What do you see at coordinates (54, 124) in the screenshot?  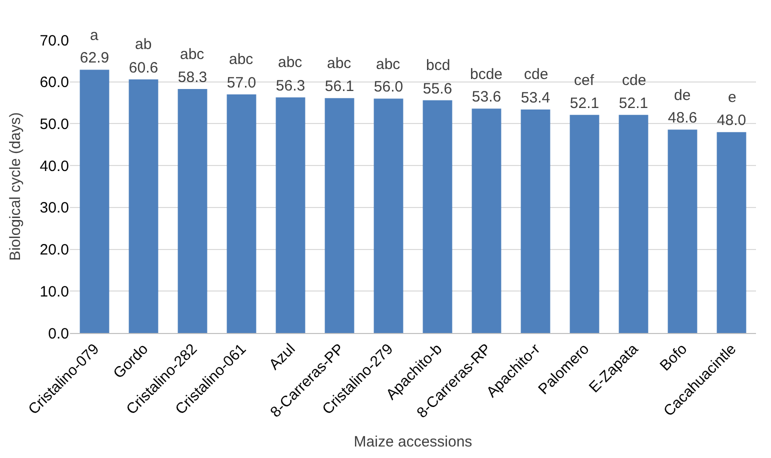 I see `y-tick-label: 50.0` at bounding box center [54, 124].